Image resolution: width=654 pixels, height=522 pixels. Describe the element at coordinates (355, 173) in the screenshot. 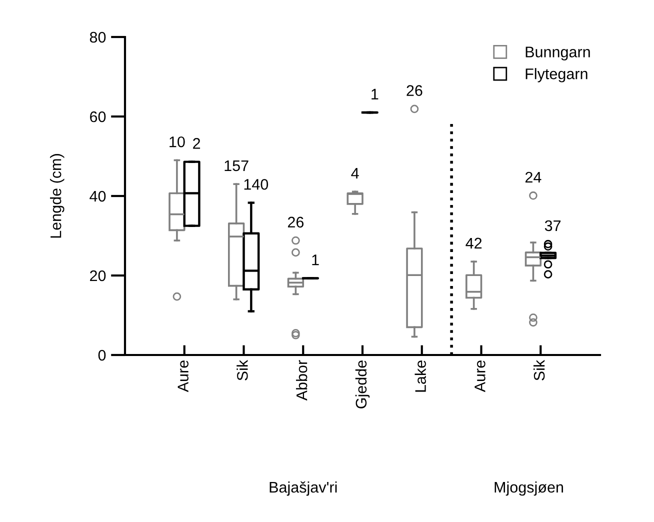

I see `text: 4` at that location.